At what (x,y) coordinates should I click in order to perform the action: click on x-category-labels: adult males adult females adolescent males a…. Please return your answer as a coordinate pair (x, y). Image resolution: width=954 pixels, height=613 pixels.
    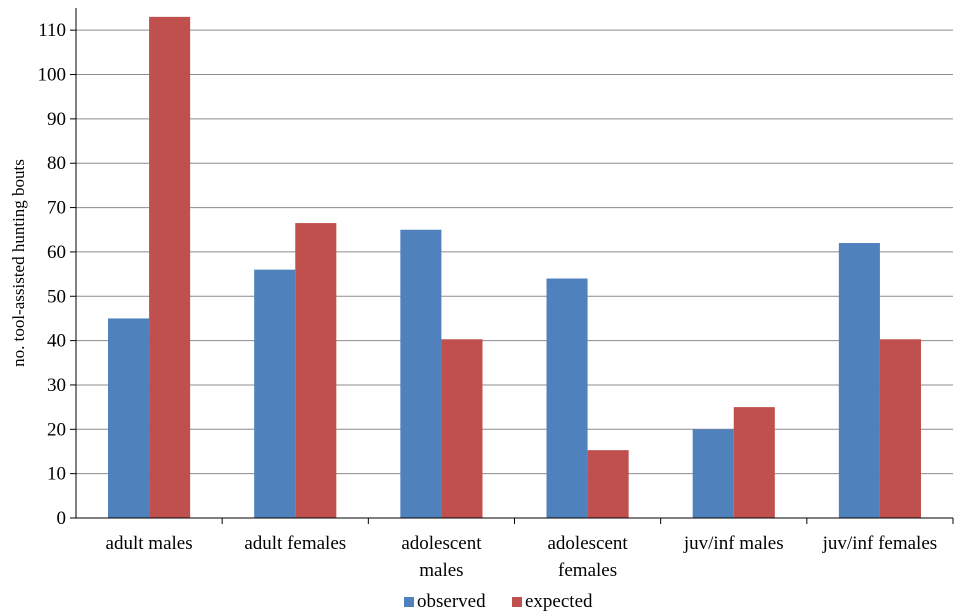
    Looking at the image, I should click on (522, 557).